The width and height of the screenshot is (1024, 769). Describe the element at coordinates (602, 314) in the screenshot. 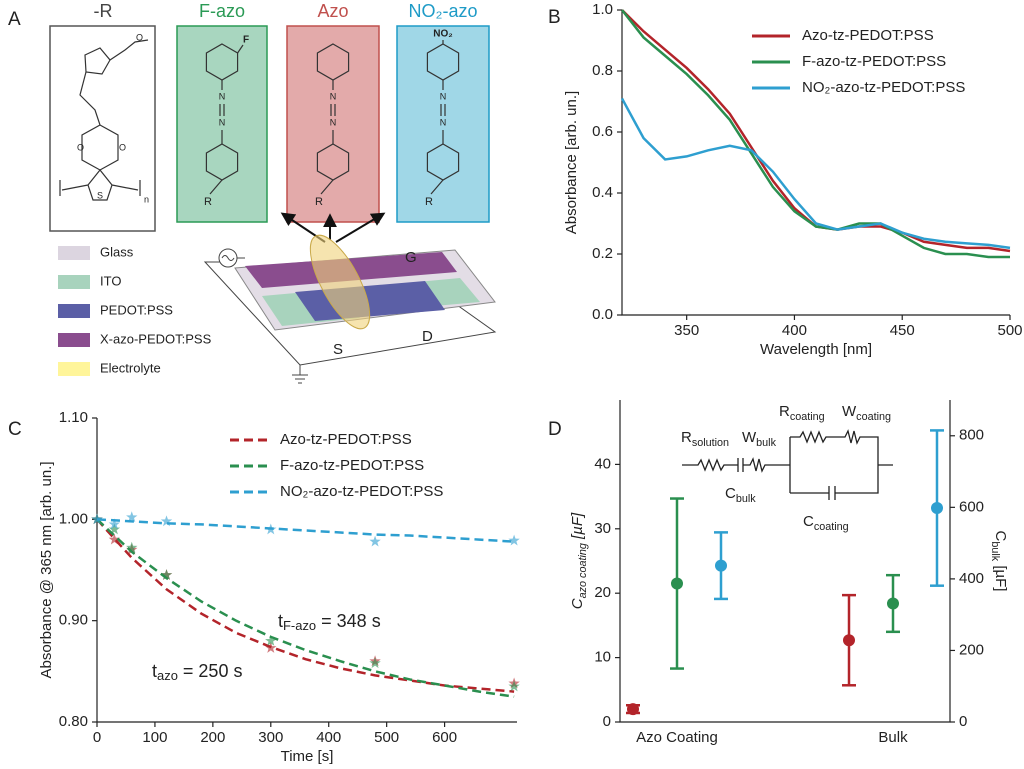

I see `y-tick-label: 0.0` at that location.